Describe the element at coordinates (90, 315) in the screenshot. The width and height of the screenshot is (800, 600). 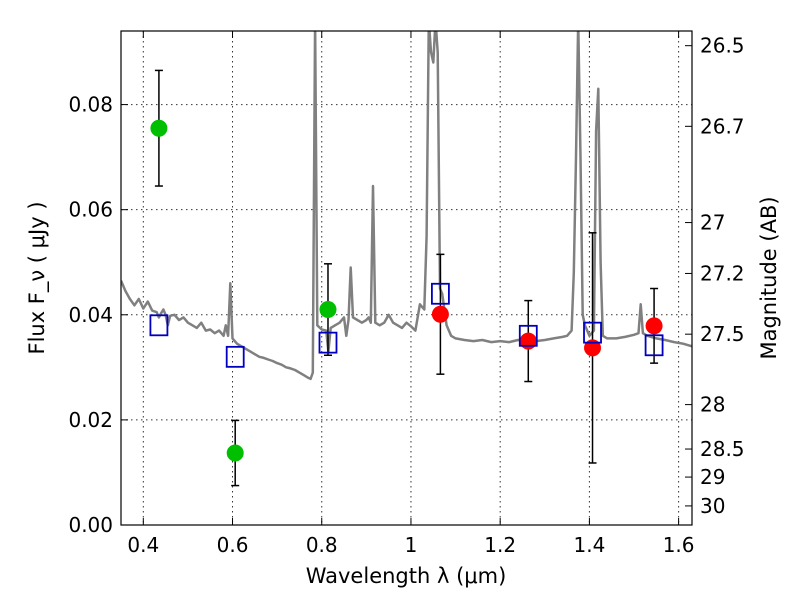
I see `y-tick-label: 0.04` at that location.